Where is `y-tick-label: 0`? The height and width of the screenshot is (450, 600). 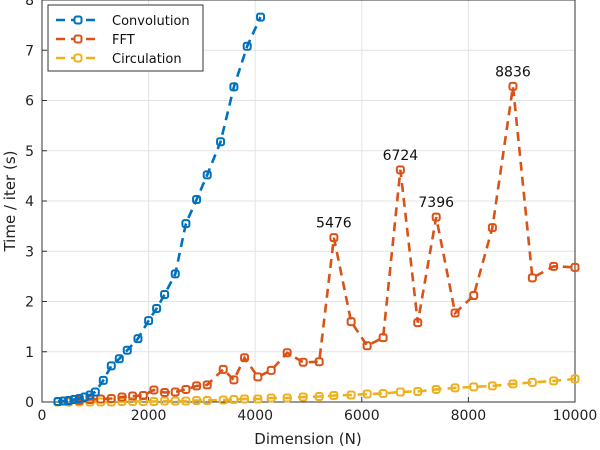
y-tick-label: 0 is located at coordinates (29, 403).